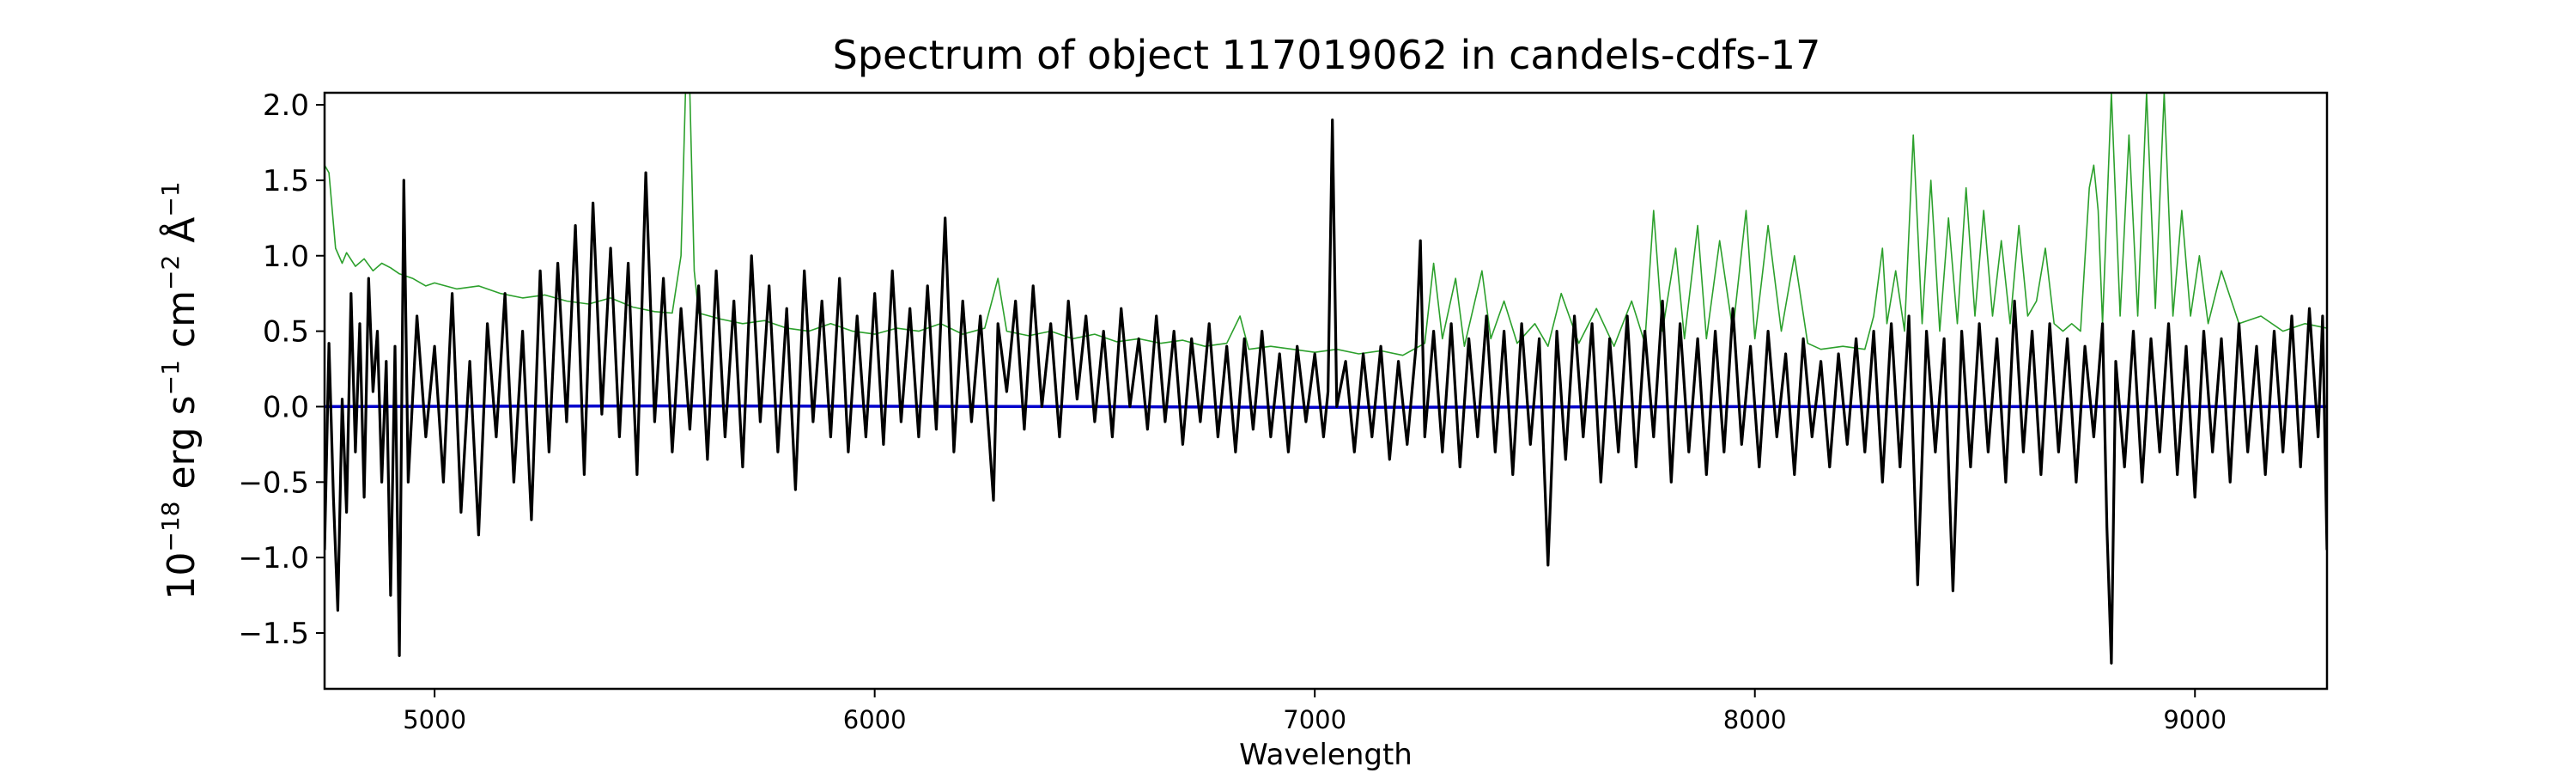 This screenshot has height=773, width=2576. Describe the element at coordinates (281, 369) in the screenshot. I see `y-axis: −1.5 −1.0 −0.5 0.0 0.5 1.0 1.5 2.0` at that location.